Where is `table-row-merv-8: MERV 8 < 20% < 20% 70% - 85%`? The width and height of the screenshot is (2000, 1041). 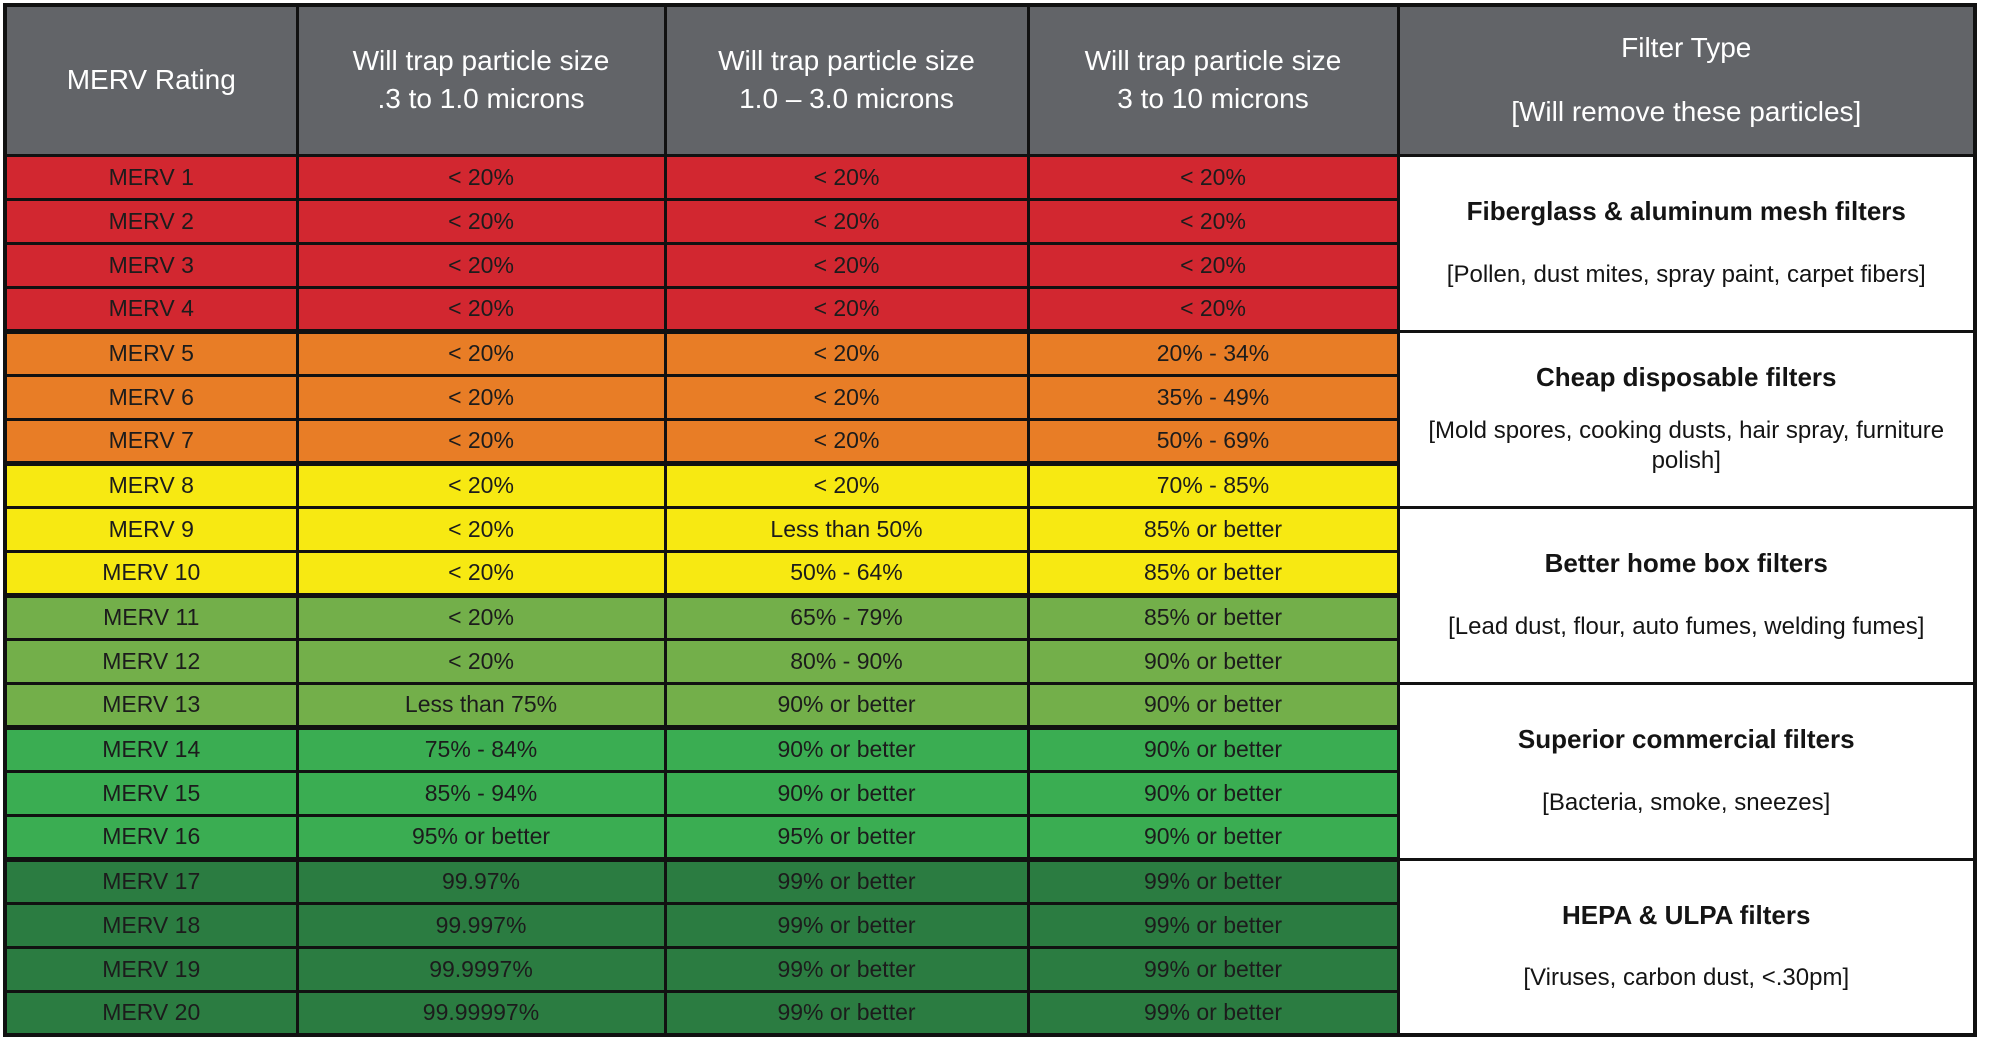
table-row-merv-8: MERV 8 < 20% < 20% 70% - 85% is located at coordinates (989, 484).